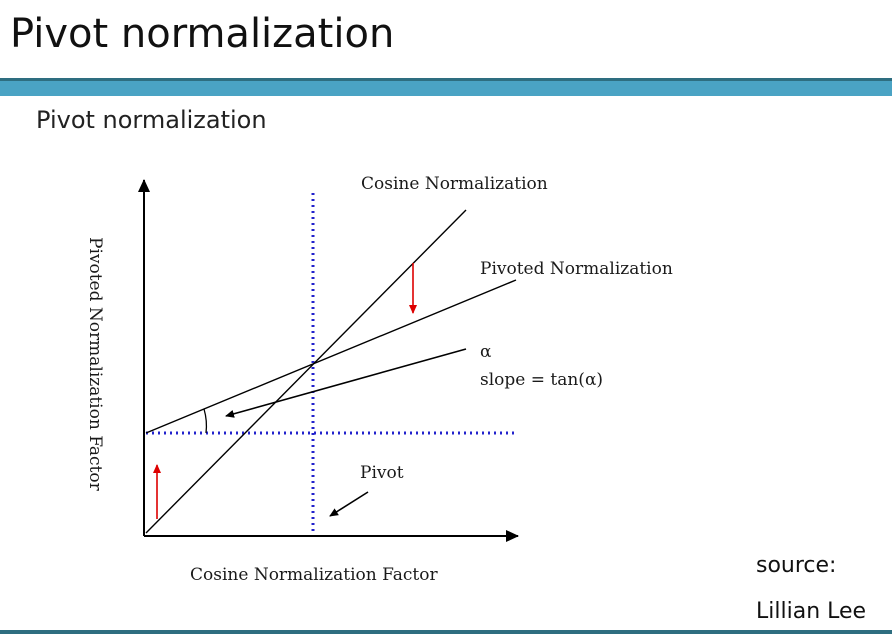 The width and height of the screenshot is (892, 635). I want to click on source-label: source:, so click(796, 565).